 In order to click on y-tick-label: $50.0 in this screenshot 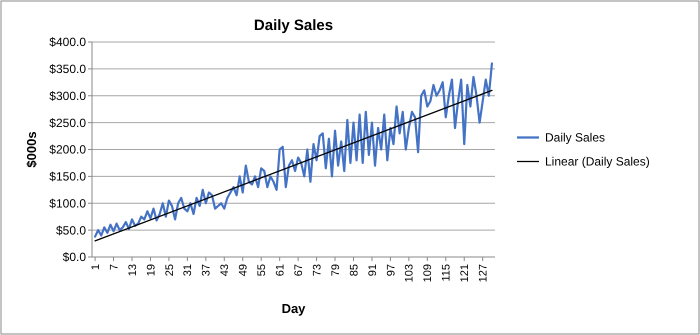, I will do `click(71, 230)`.